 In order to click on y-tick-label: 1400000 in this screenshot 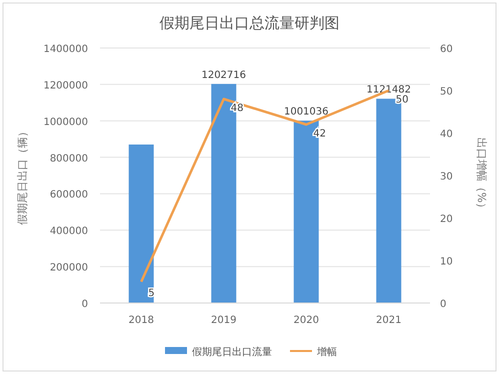, I will do `click(65, 49)`.